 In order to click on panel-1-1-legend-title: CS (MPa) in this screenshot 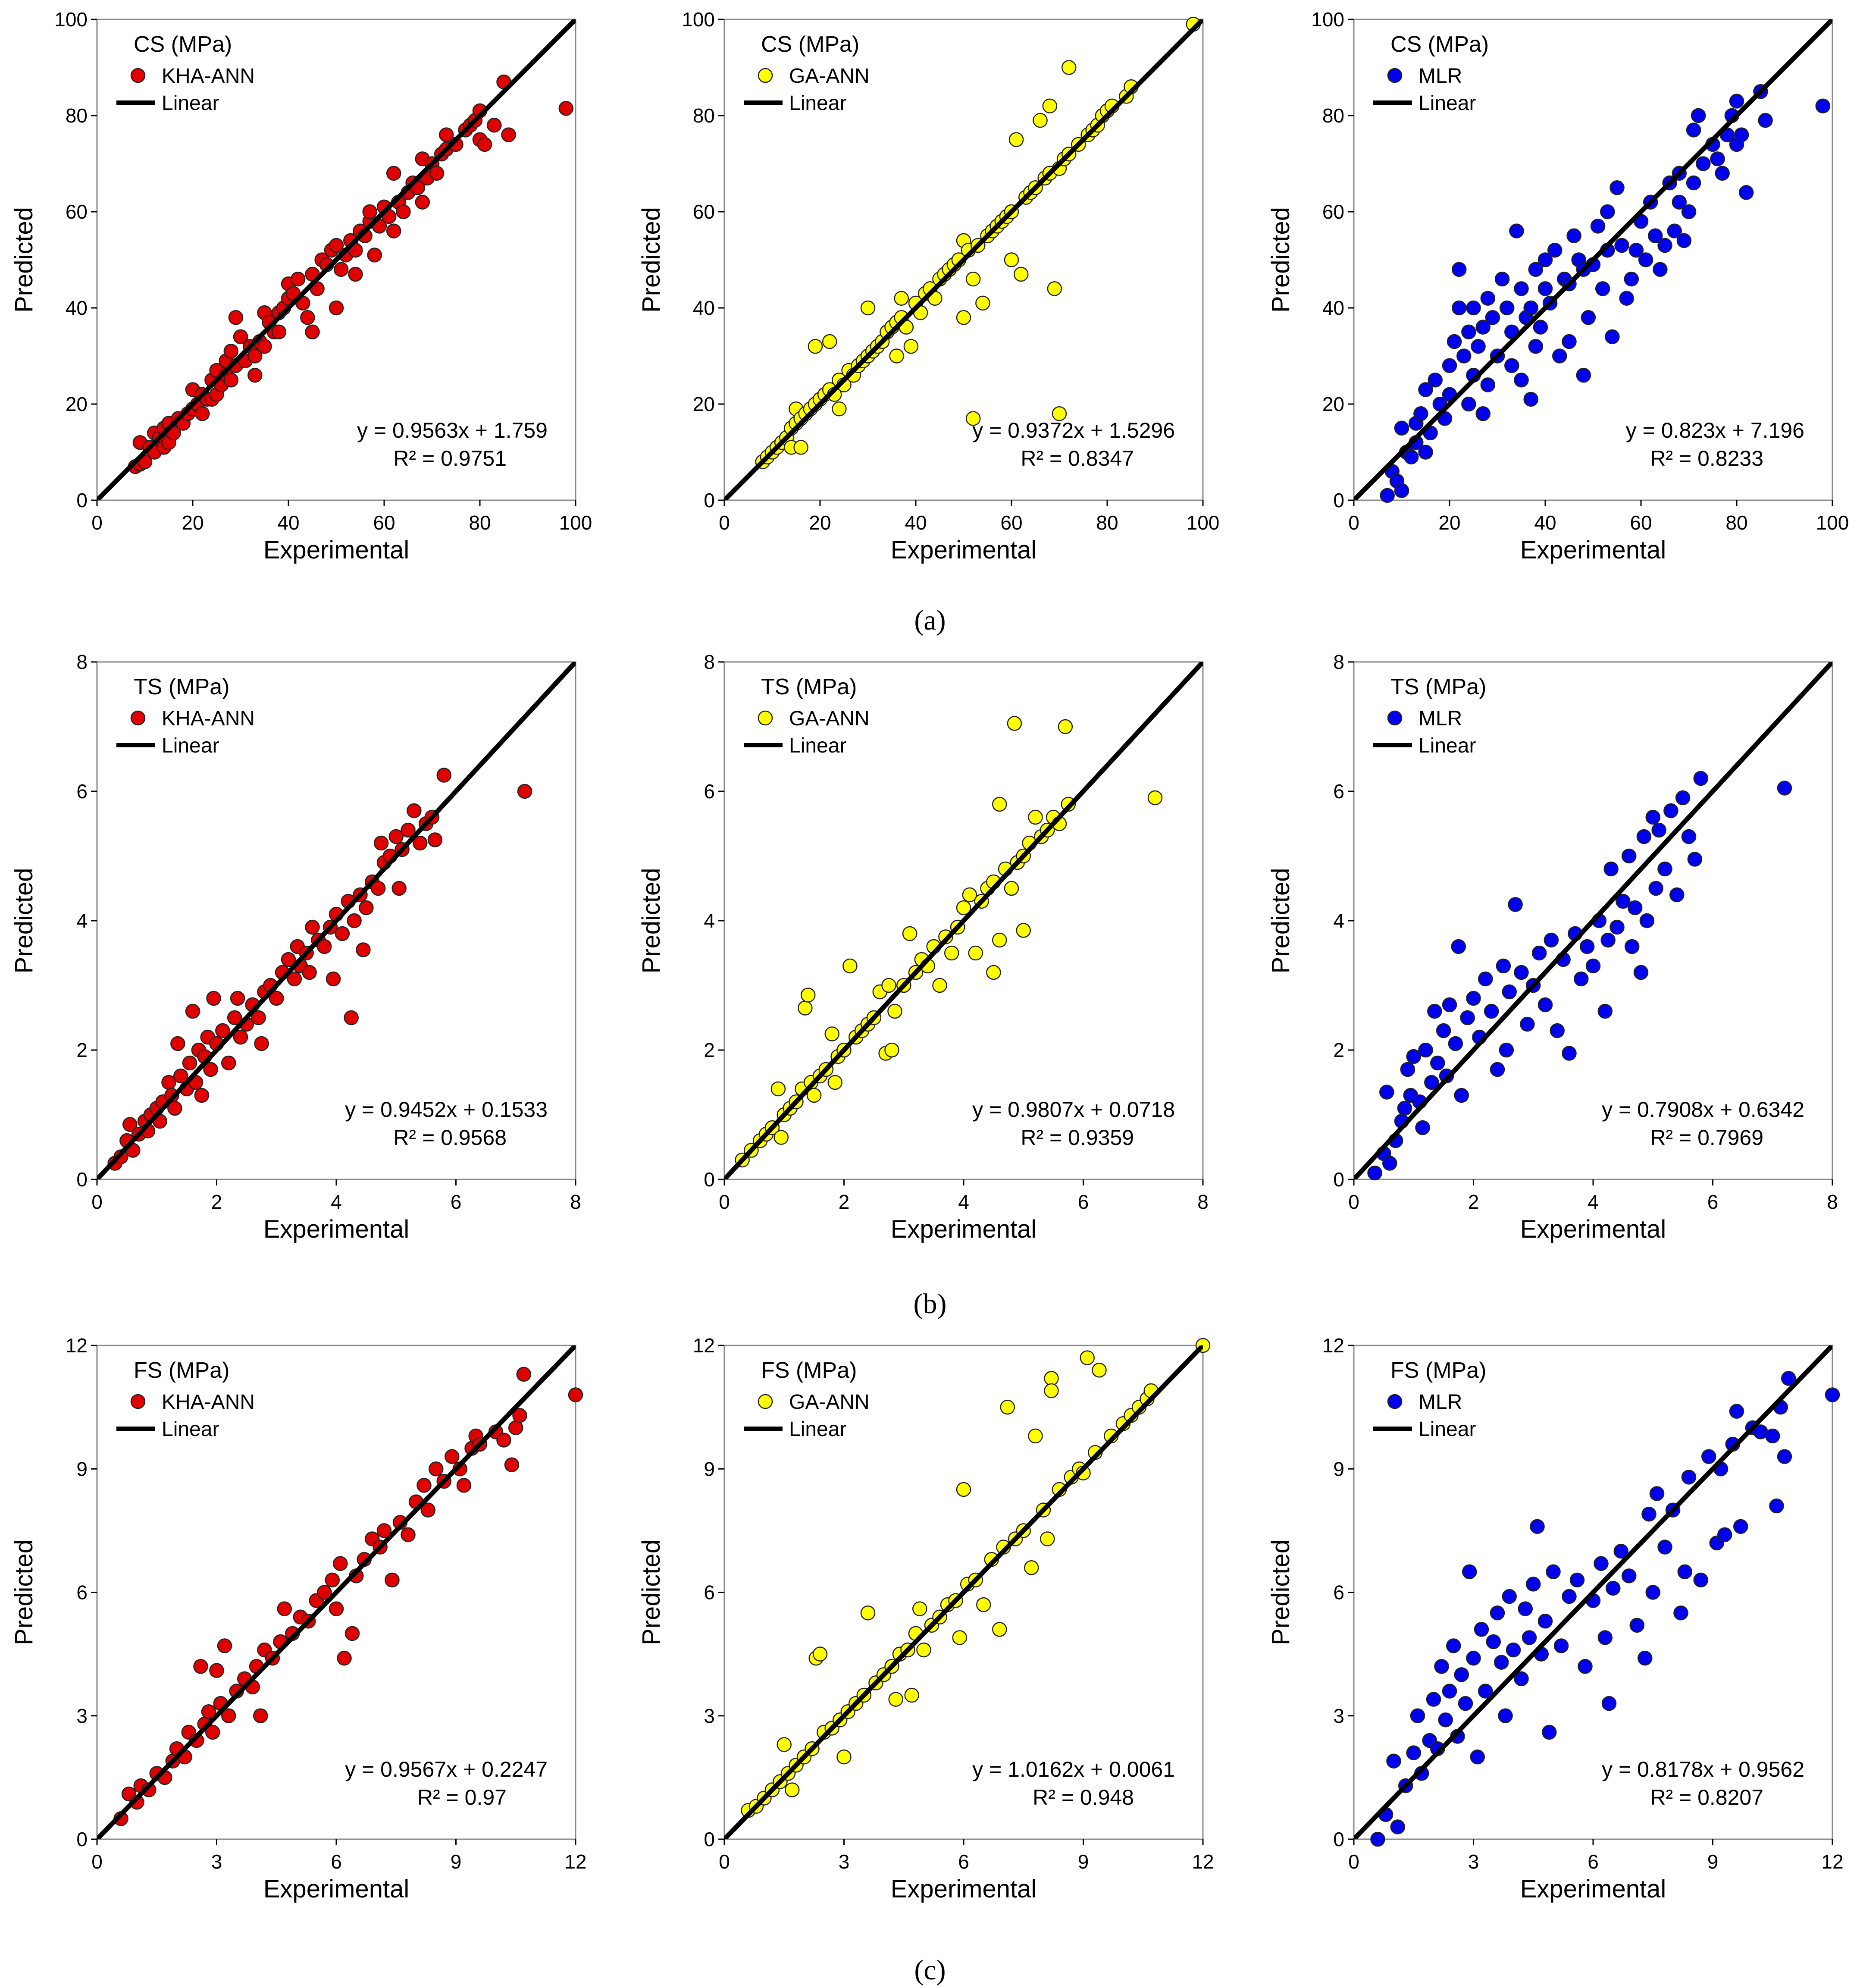, I will do `click(183, 44)`.